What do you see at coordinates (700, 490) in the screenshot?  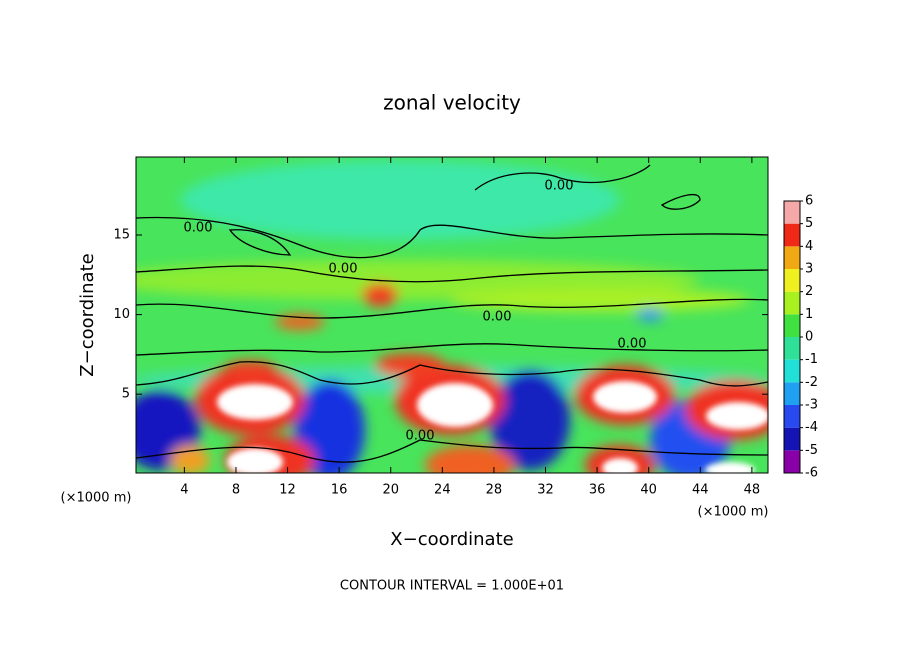 I see `x-tick-label: 44` at bounding box center [700, 490].